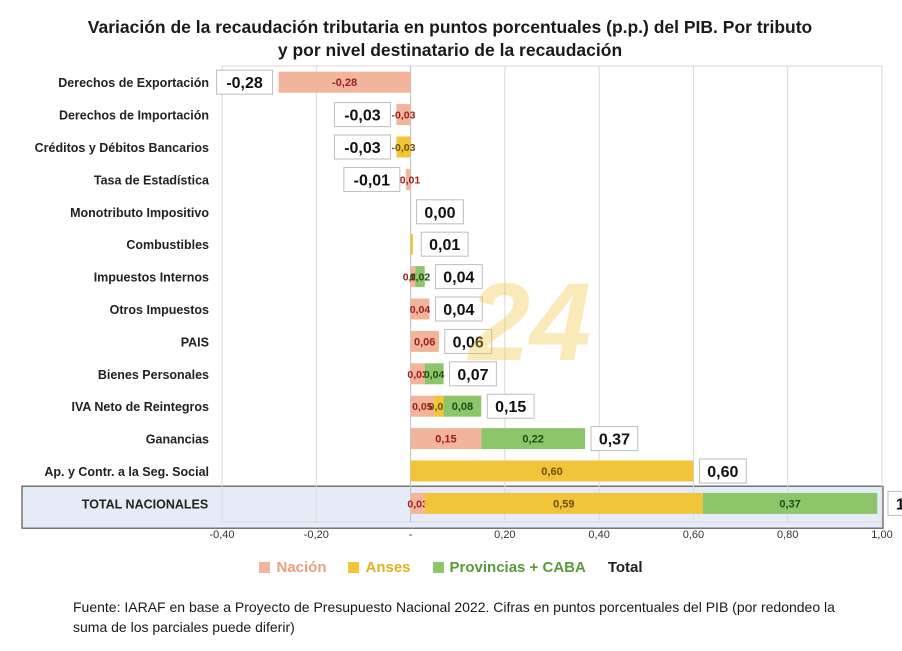 The height and width of the screenshot is (651, 902). I want to click on total-label: 0,01, so click(444, 245).